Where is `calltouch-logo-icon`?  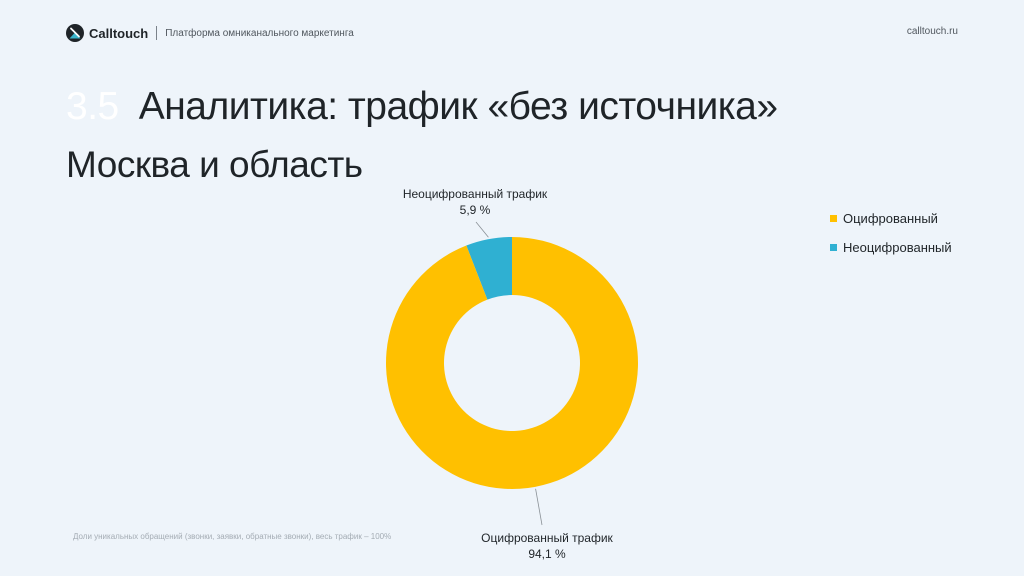 calltouch-logo-icon is located at coordinates (75, 33).